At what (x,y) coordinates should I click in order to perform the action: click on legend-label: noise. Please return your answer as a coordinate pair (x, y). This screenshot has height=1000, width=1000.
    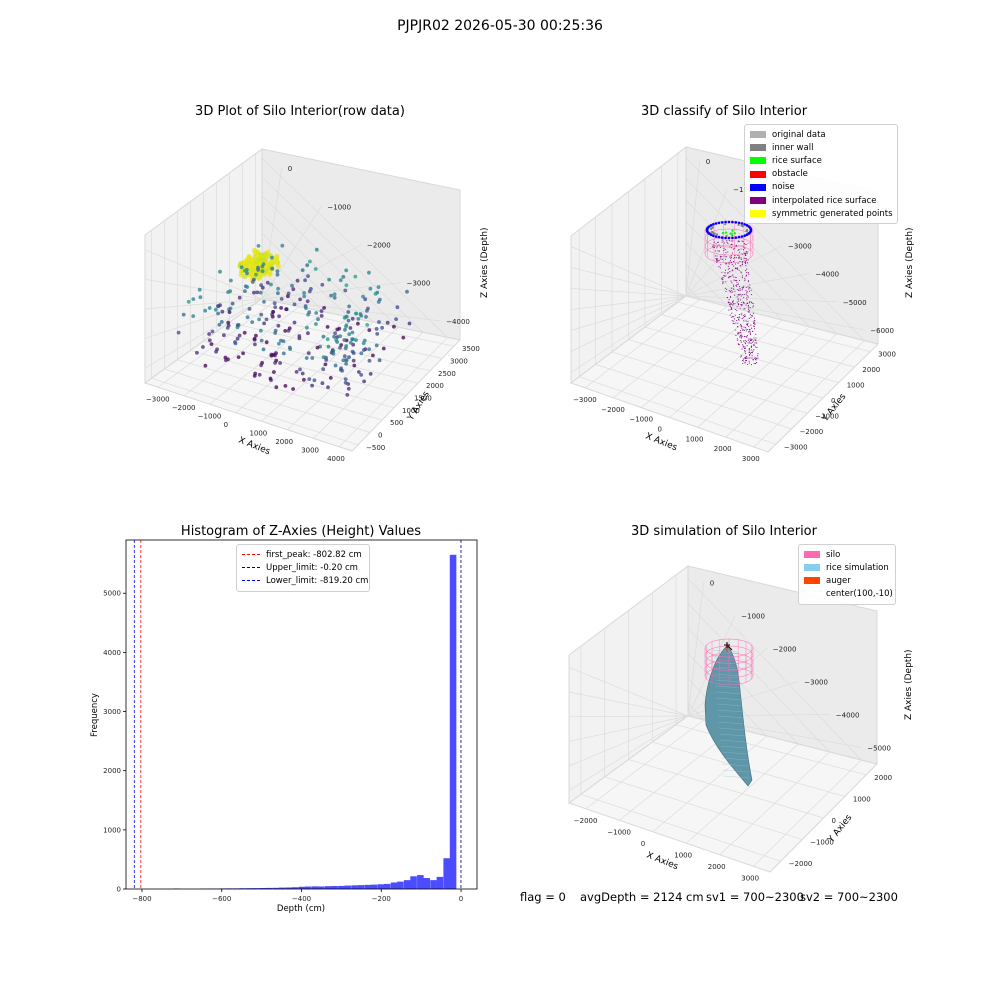
    Looking at the image, I should click on (783, 187).